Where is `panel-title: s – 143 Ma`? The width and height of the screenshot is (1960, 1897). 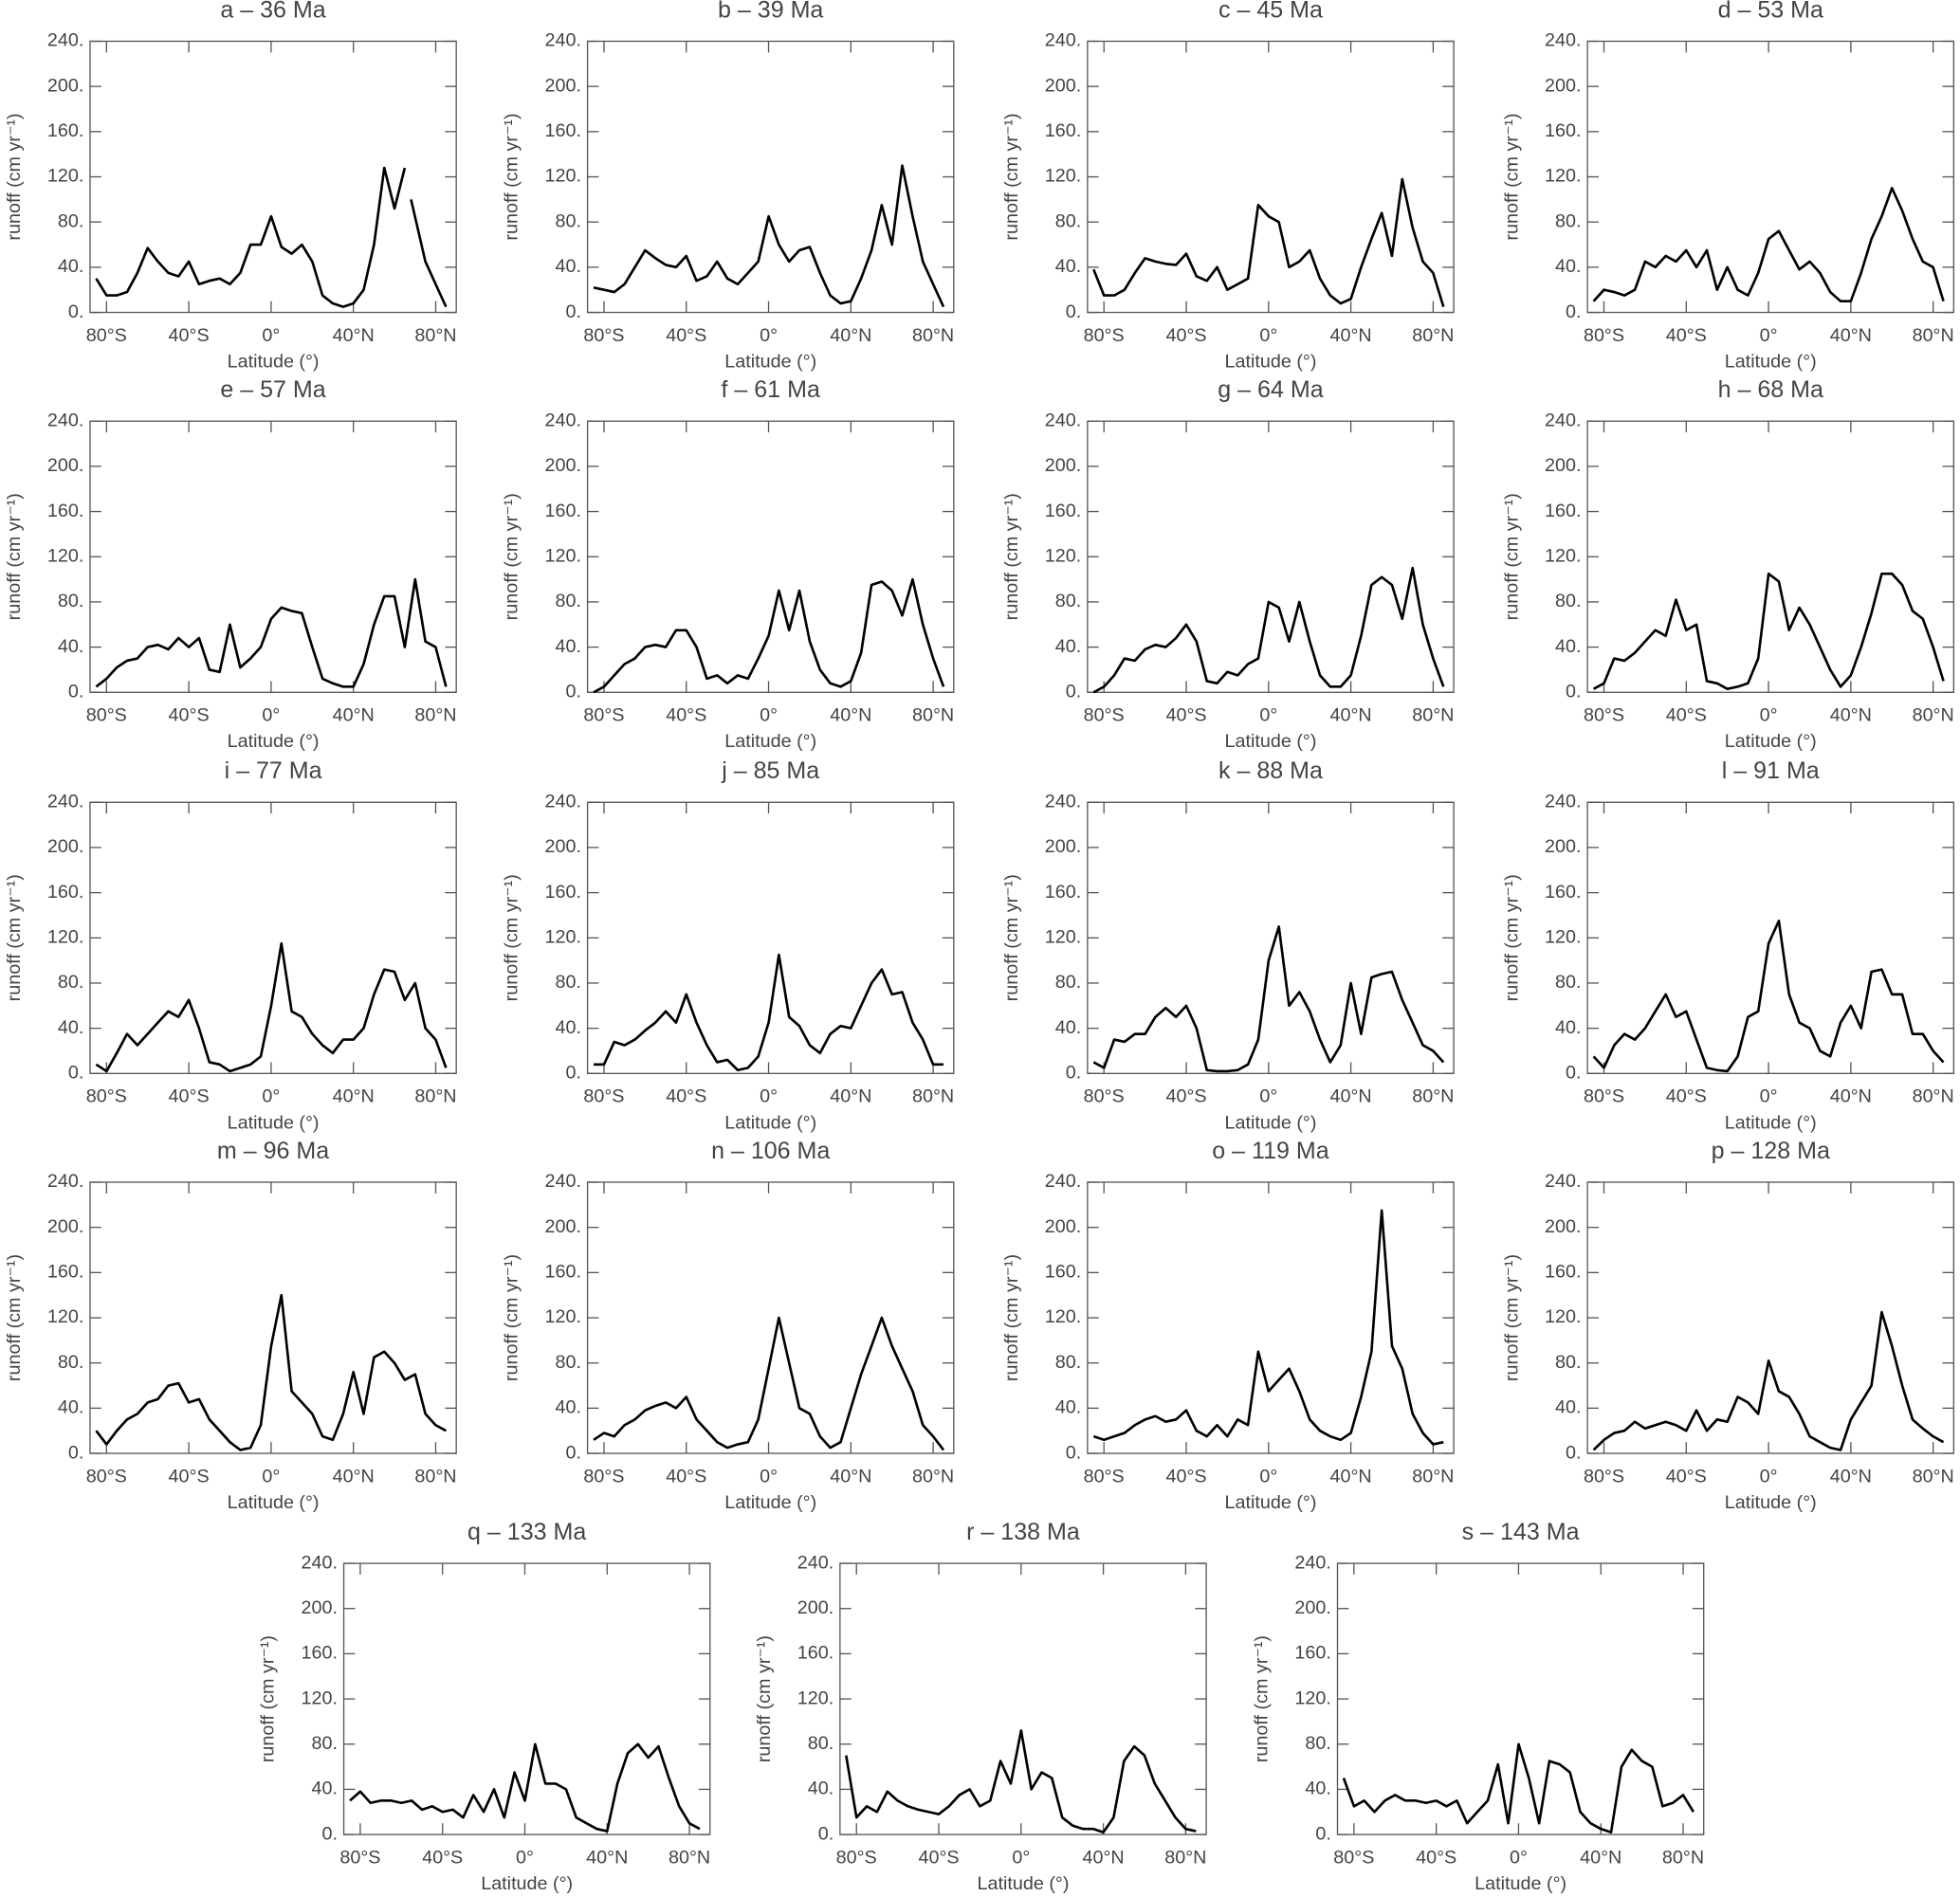 panel-title: s – 143 Ma is located at coordinates (1521, 1532).